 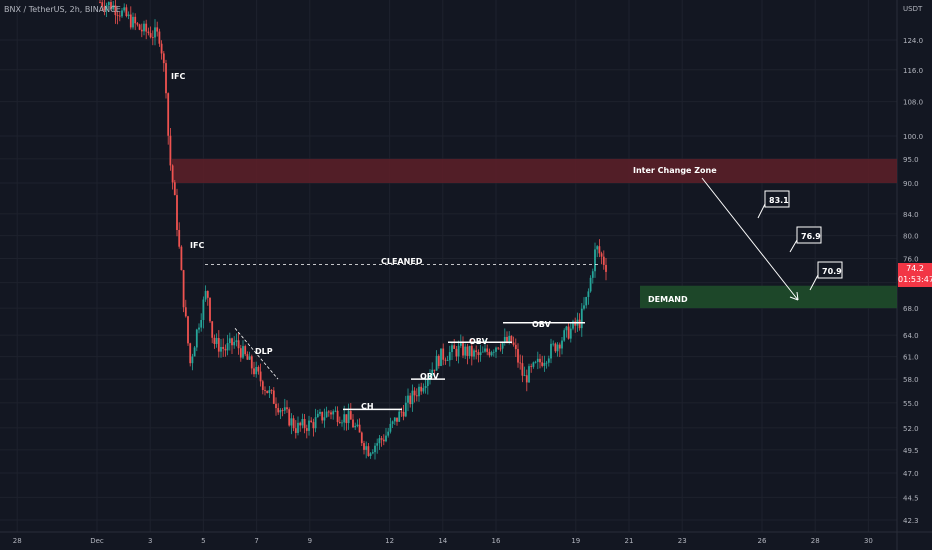 What do you see at coordinates (911, 498) in the screenshot?
I see `y-tick-label: 44.5` at bounding box center [911, 498].